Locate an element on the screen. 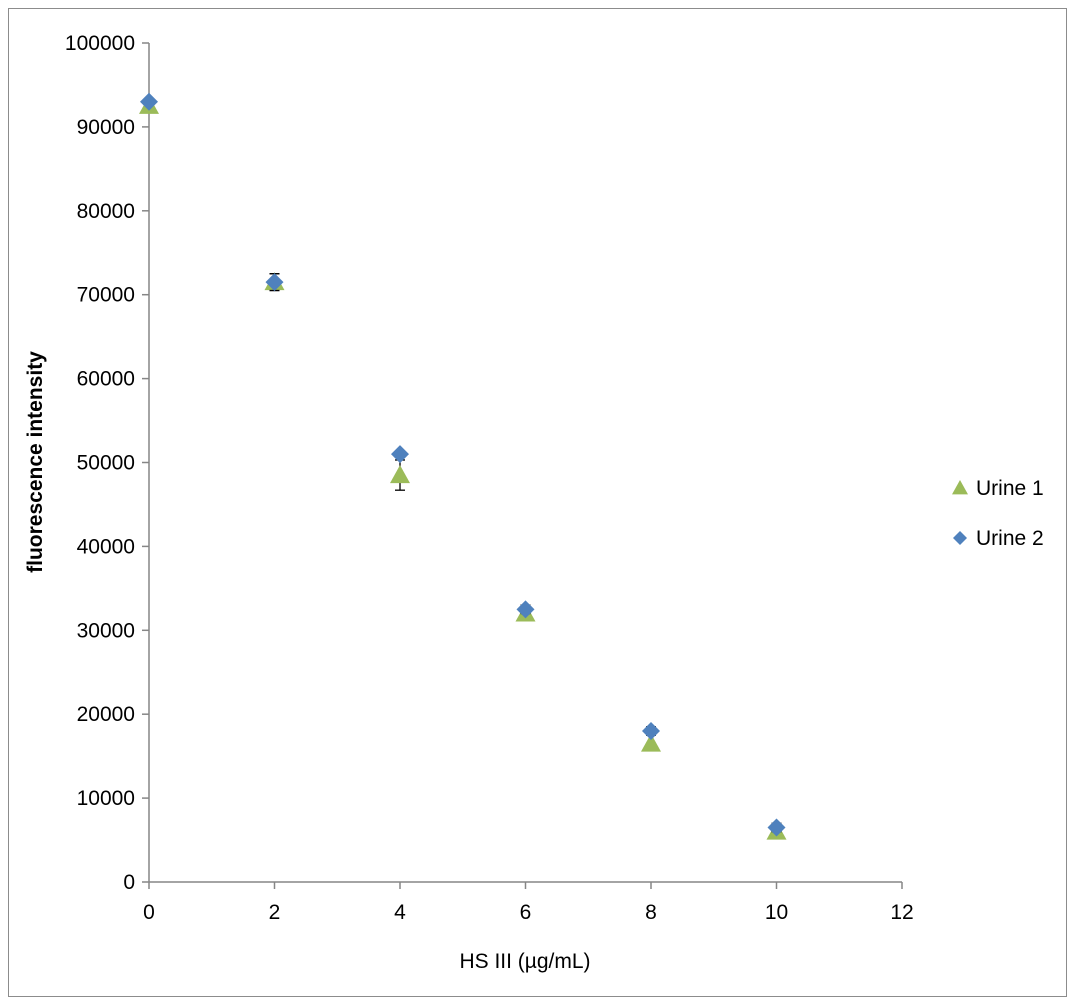  x-tick-label: 2 is located at coordinates (275, 912).